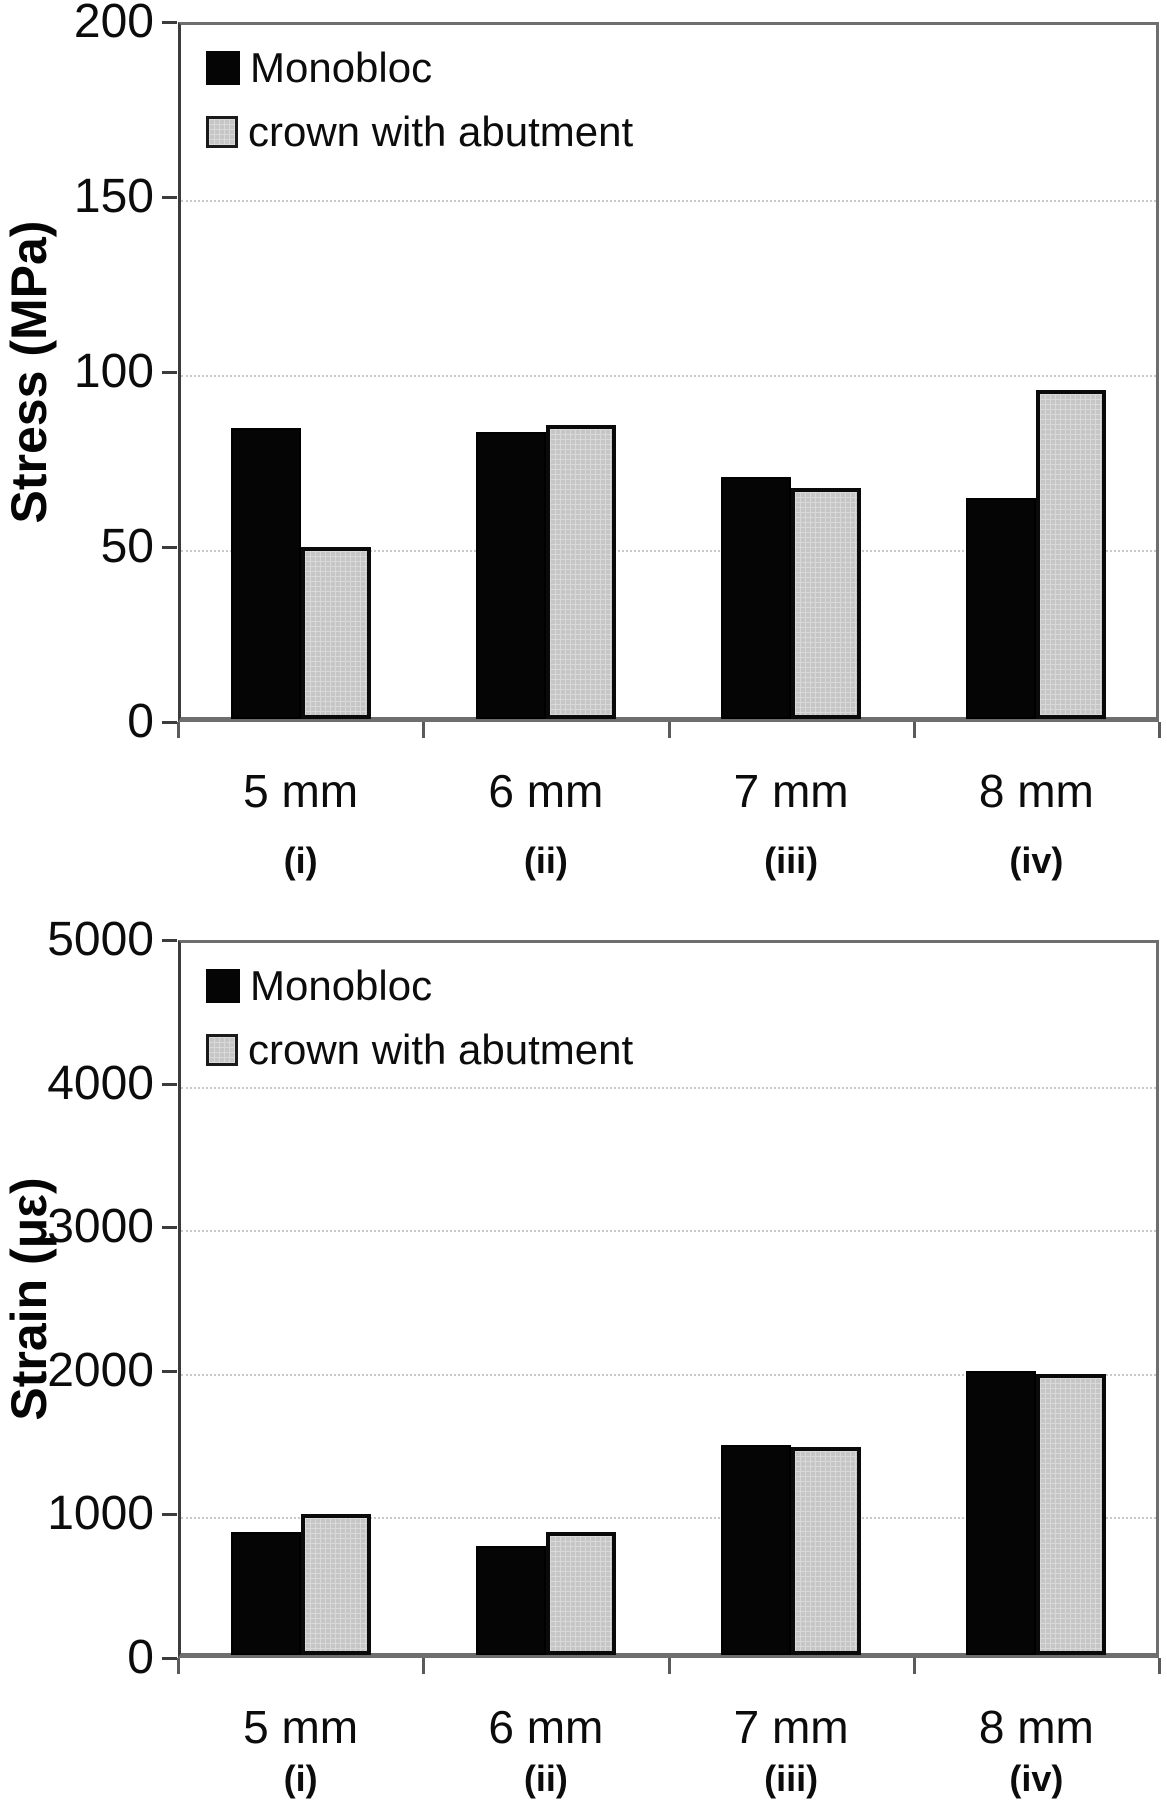  What do you see at coordinates (100, 1227) in the screenshot?
I see `y-tick-label: 3000` at bounding box center [100, 1227].